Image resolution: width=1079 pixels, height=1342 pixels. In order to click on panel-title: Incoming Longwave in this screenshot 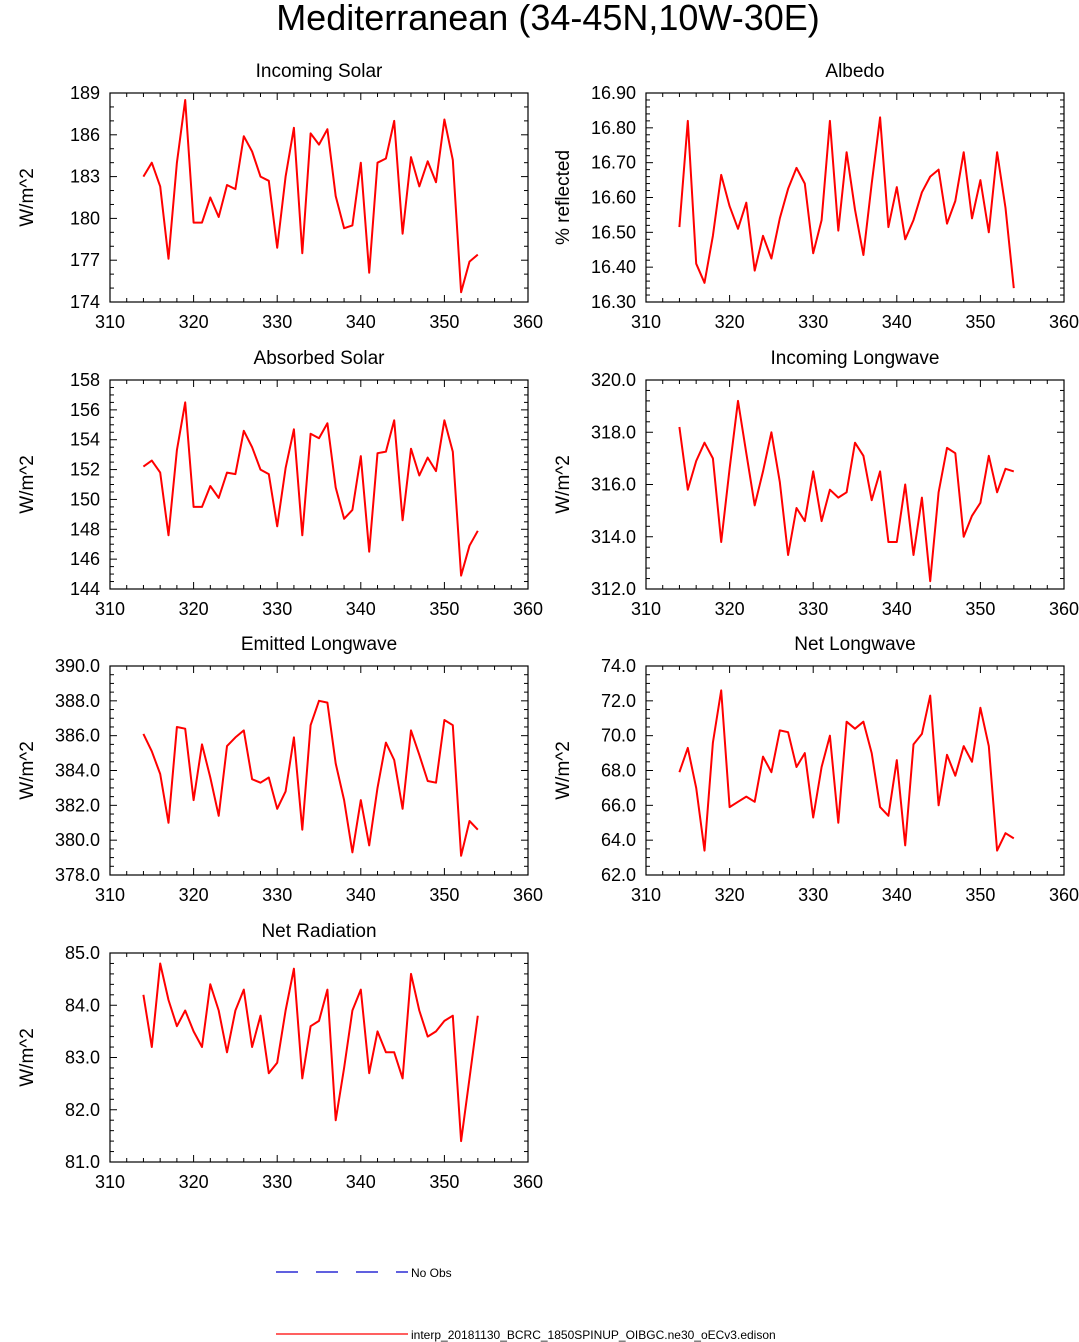, I will do `click(855, 358)`.